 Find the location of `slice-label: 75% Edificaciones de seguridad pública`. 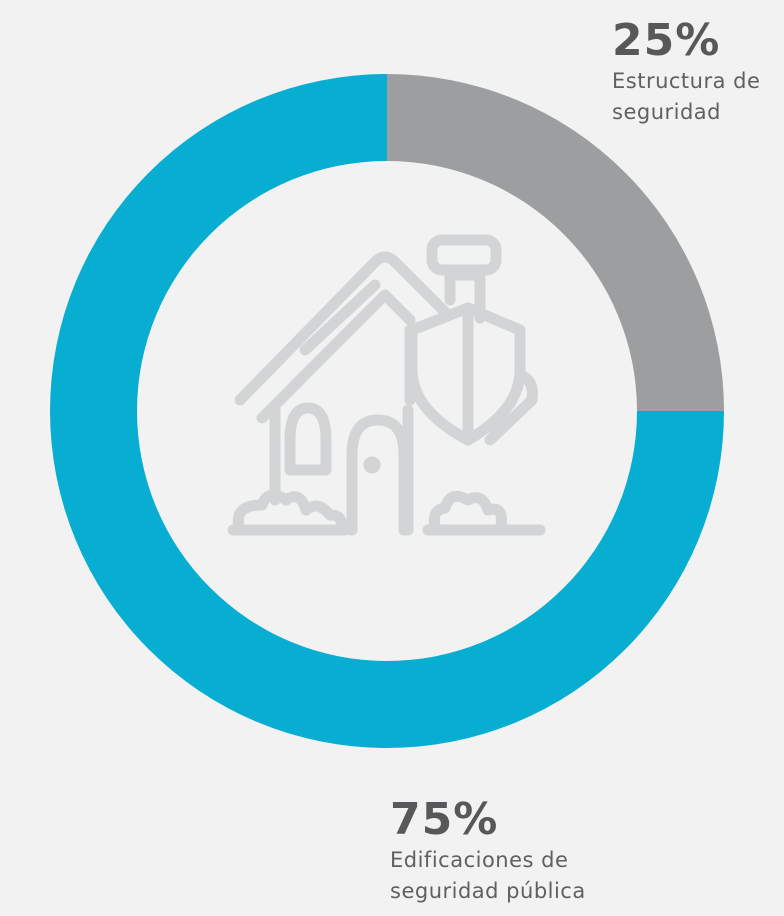

slice-label: 75% Edificaciones de seguridad pública is located at coordinates (497, 851).